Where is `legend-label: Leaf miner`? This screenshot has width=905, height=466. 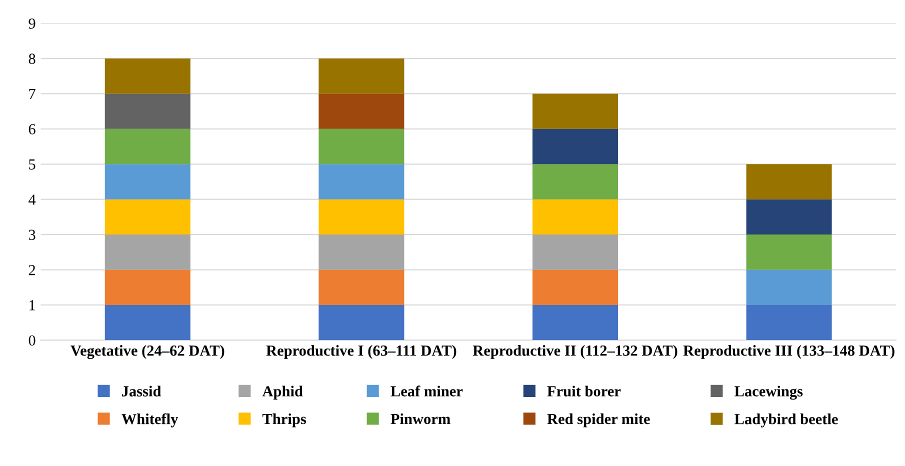
legend-label: Leaf miner is located at coordinates (426, 391).